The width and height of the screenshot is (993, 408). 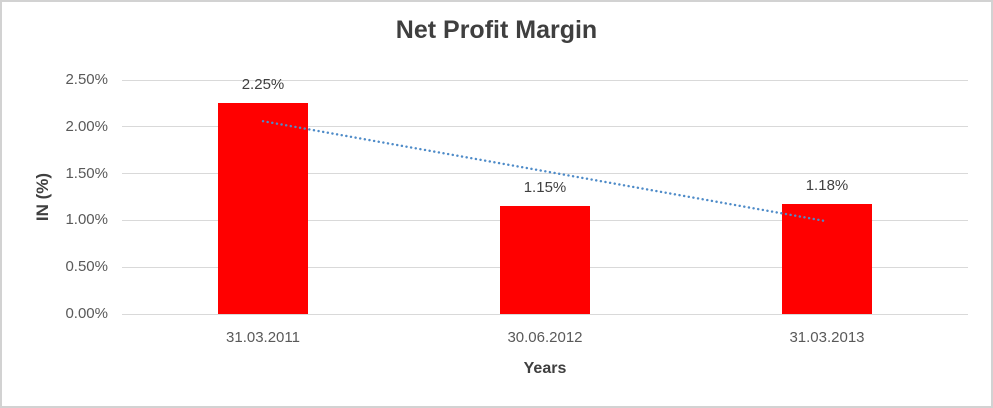 What do you see at coordinates (827, 337) in the screenshot?
I see `x-tick-label: 31.03.2013` at bounding box center [827, 337].